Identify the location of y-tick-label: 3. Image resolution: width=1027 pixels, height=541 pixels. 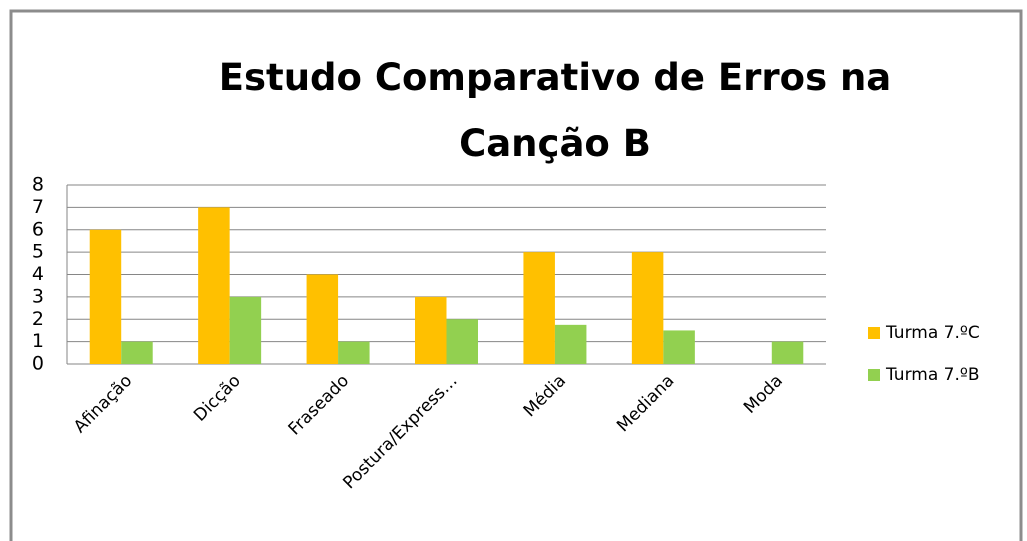
(38, 296).